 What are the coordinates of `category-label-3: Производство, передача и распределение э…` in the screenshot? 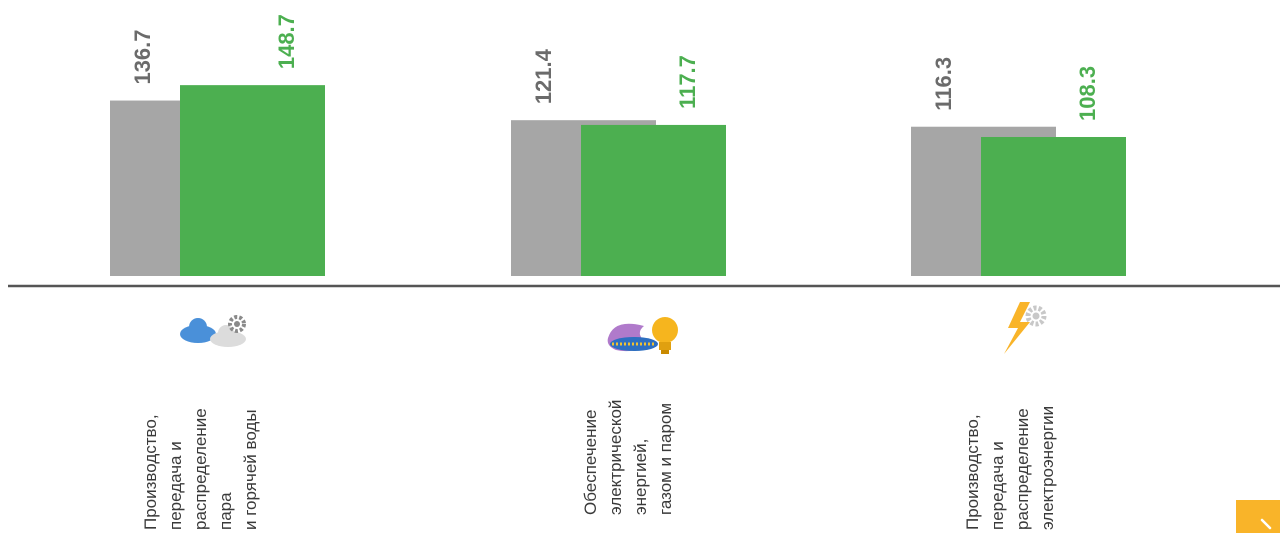 It's located at (1010, 468).